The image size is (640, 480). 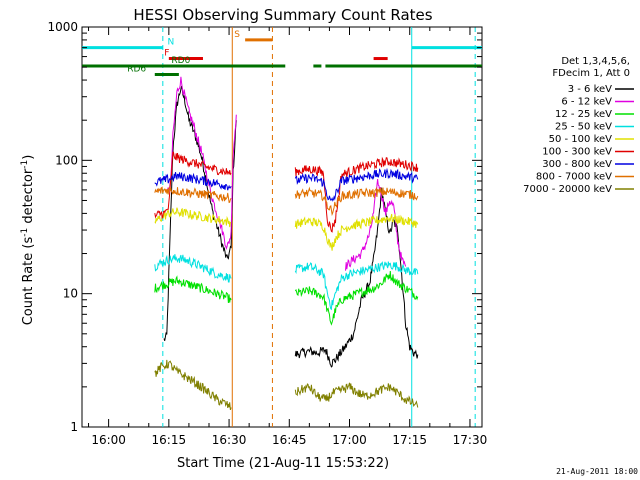 I want to click on flag-label-N: N, so click(x=170, y=43).